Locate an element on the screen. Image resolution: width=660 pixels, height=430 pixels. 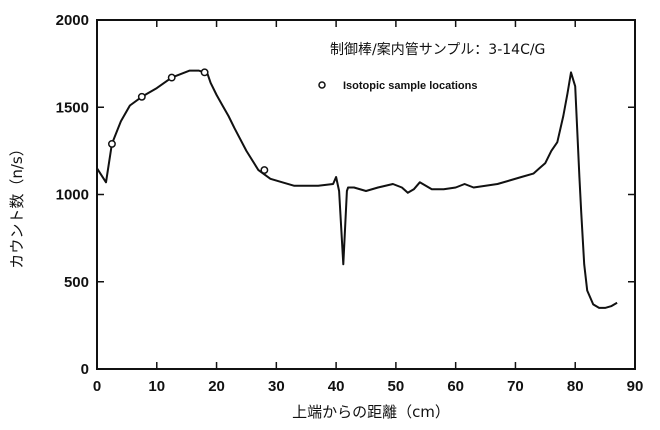
x-tick-label: 70 is located at coordinates (515, 386).